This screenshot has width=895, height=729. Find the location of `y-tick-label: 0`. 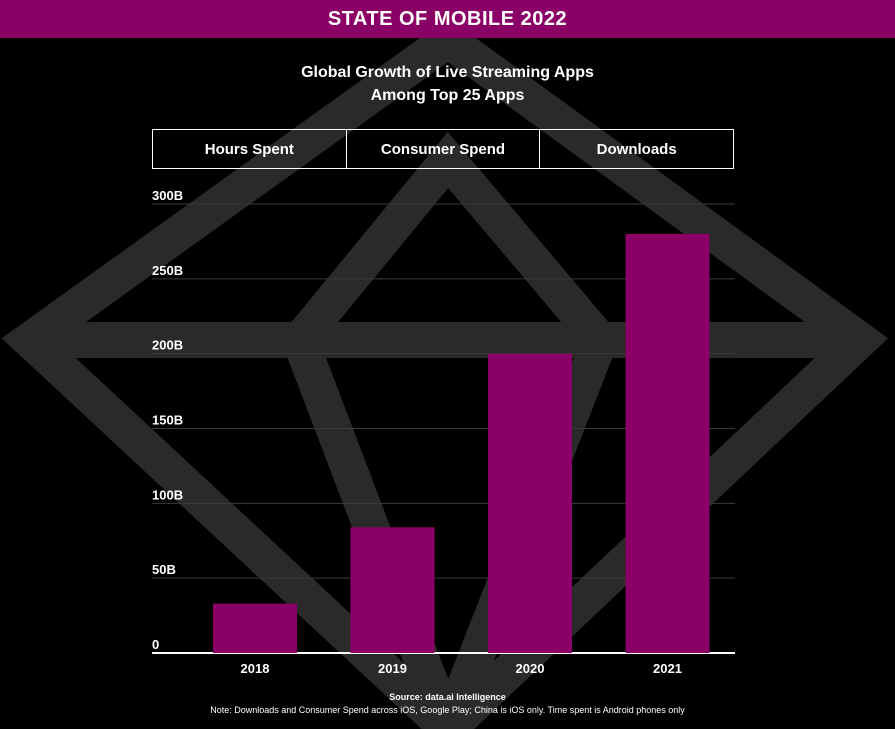

y-tick-label: 0 is located at coordinates (155, 644).